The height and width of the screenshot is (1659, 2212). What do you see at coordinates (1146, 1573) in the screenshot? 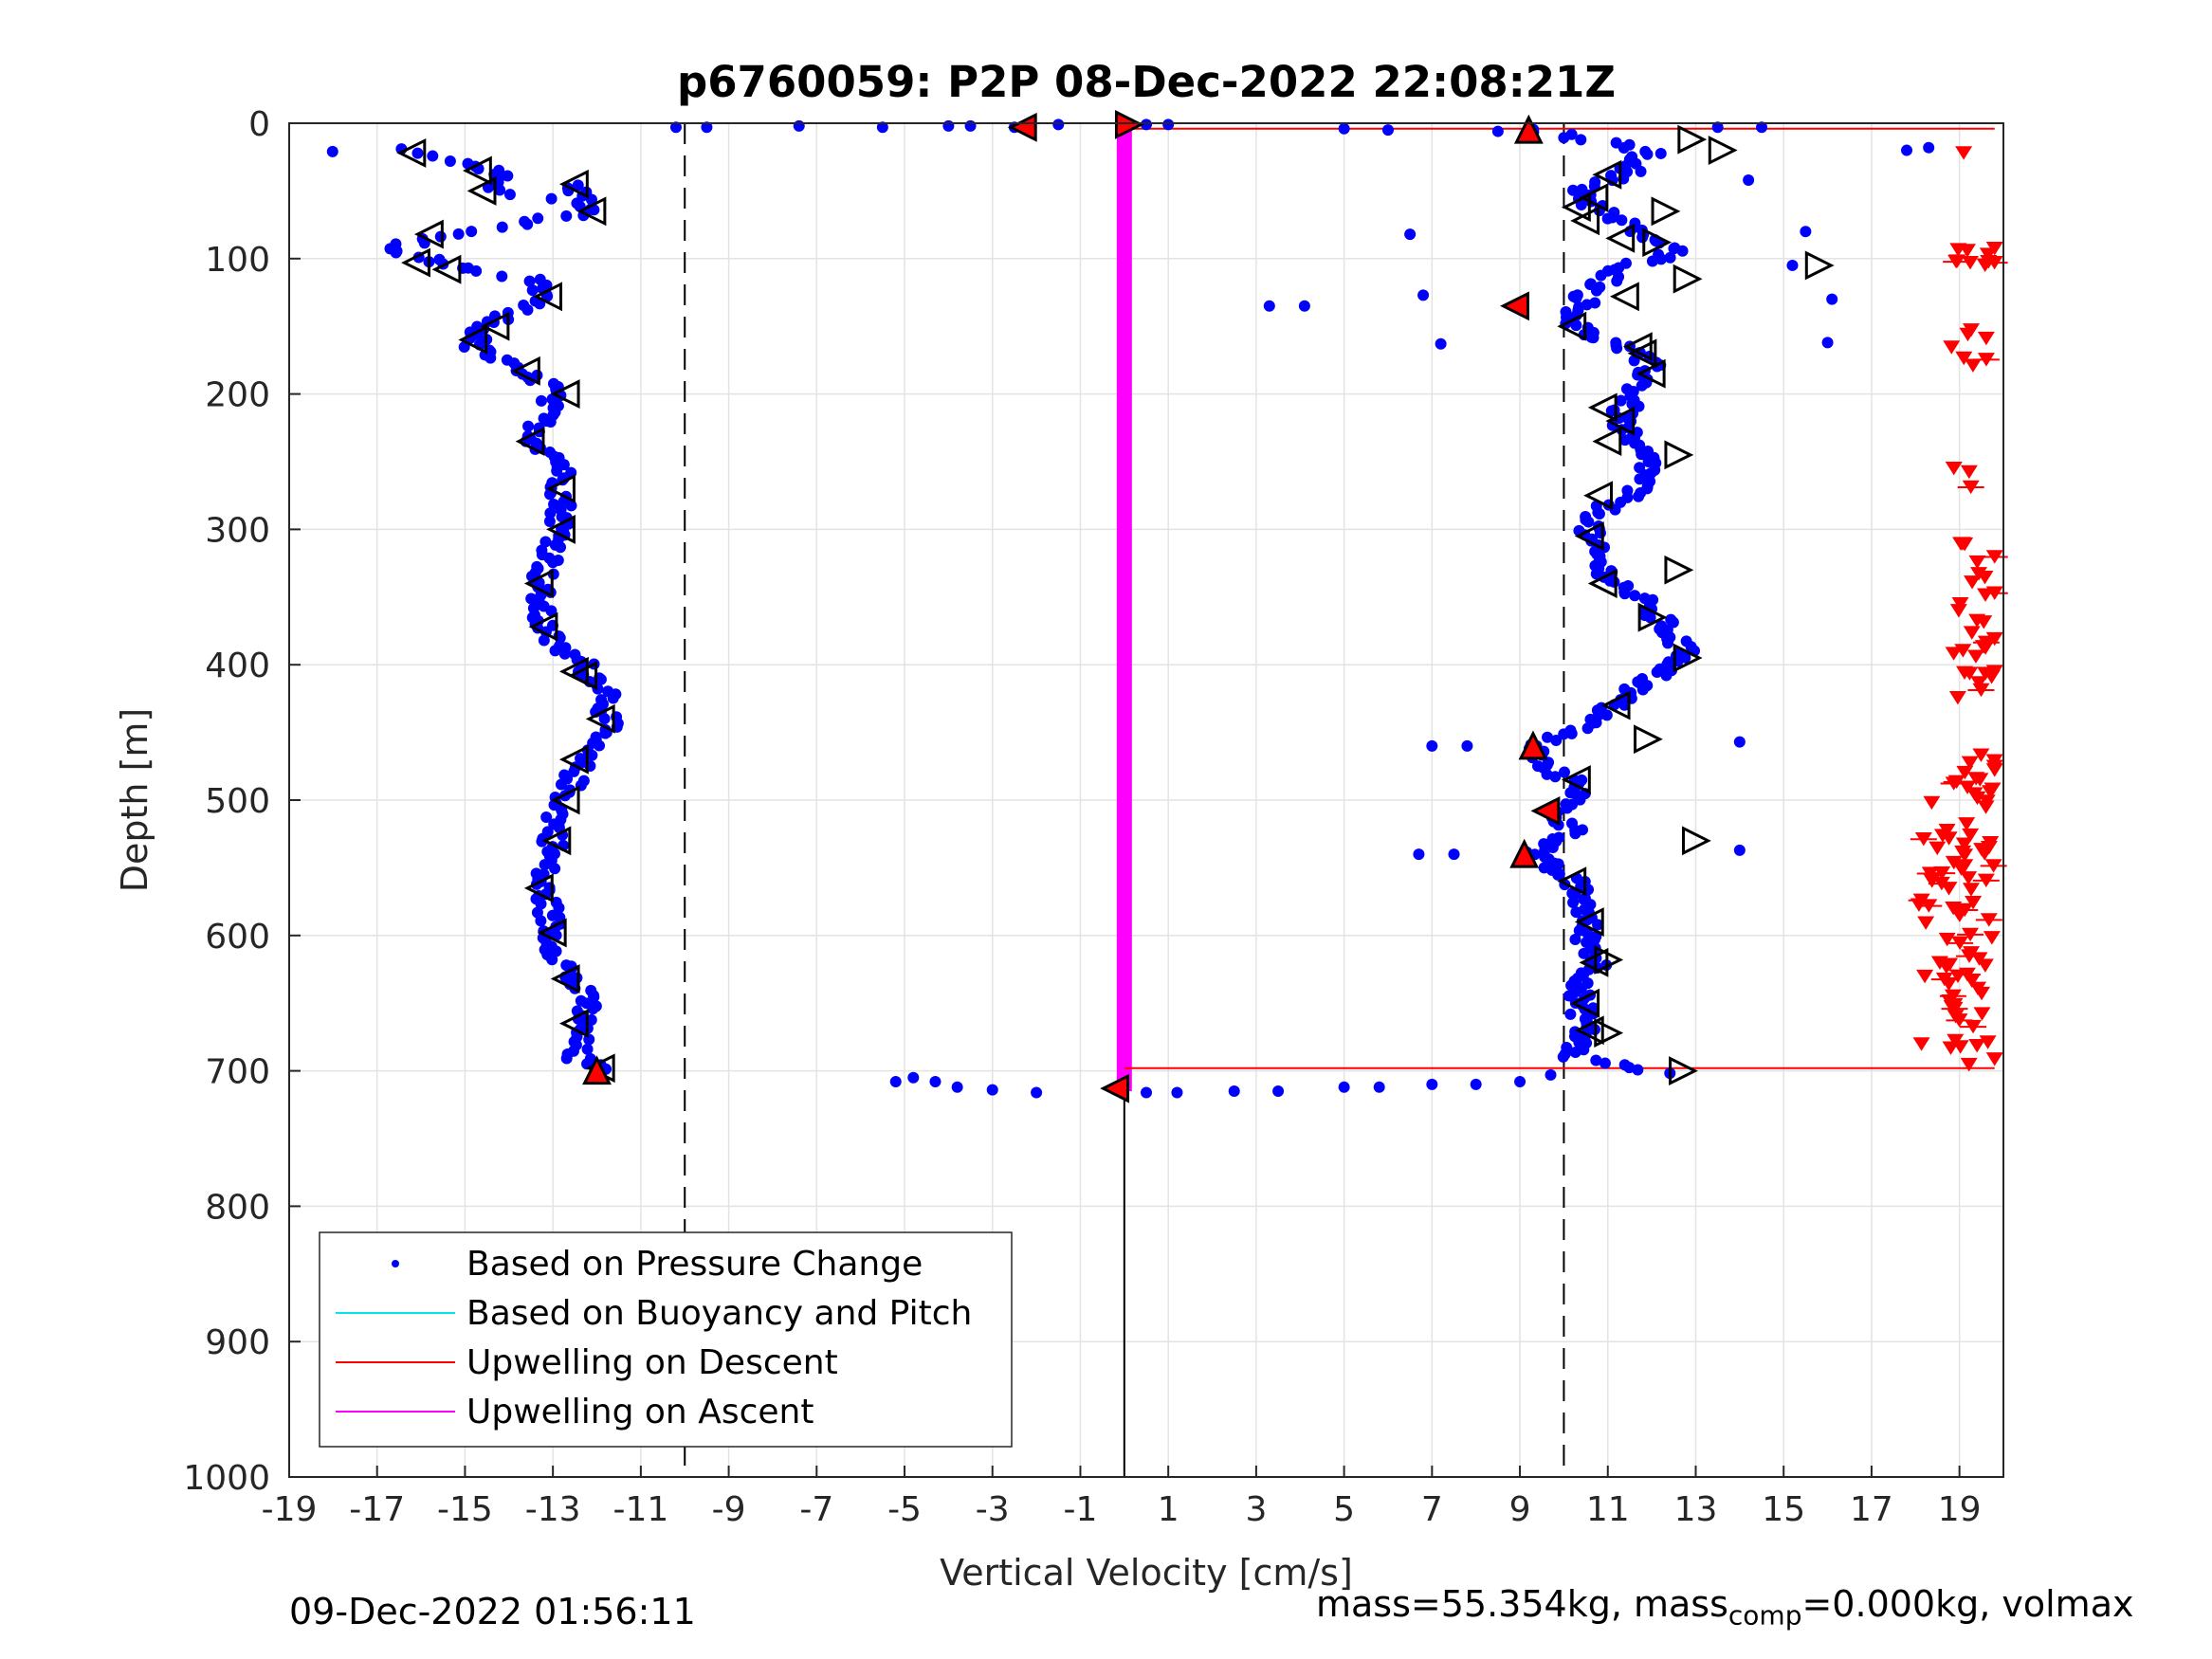
I see `x-axis-label: Vertical Velocity [cm/s]` at bounding box center [1146, 1573].